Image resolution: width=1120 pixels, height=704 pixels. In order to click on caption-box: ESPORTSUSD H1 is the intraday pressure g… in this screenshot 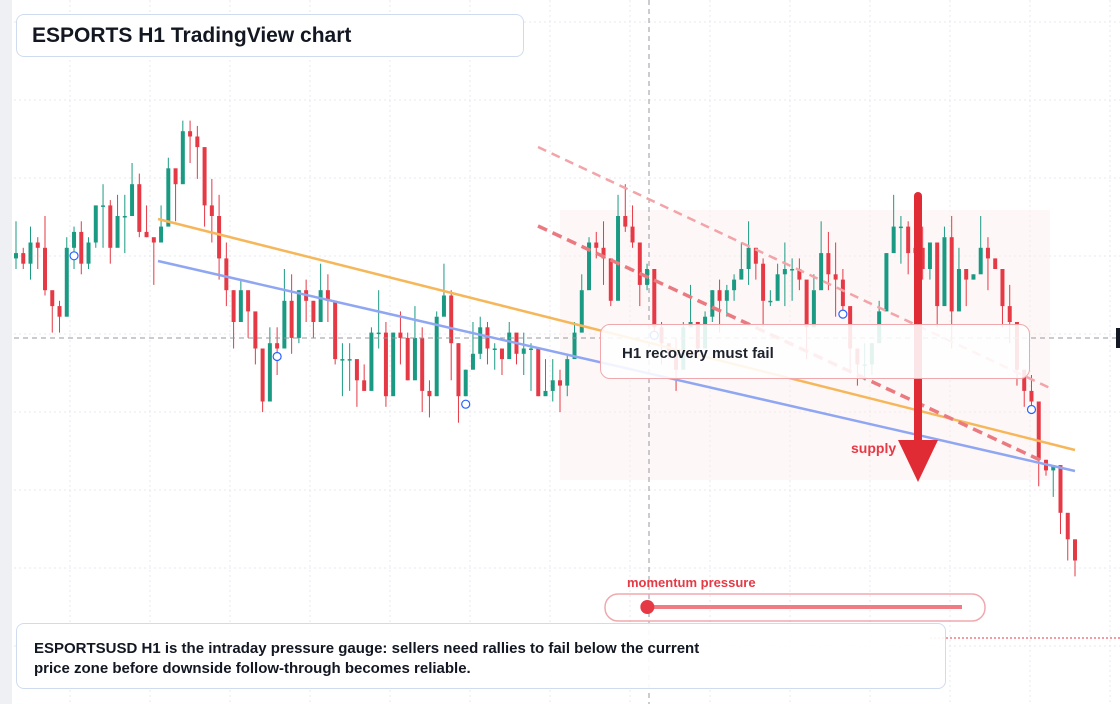, I will do `click(481, 656)`.